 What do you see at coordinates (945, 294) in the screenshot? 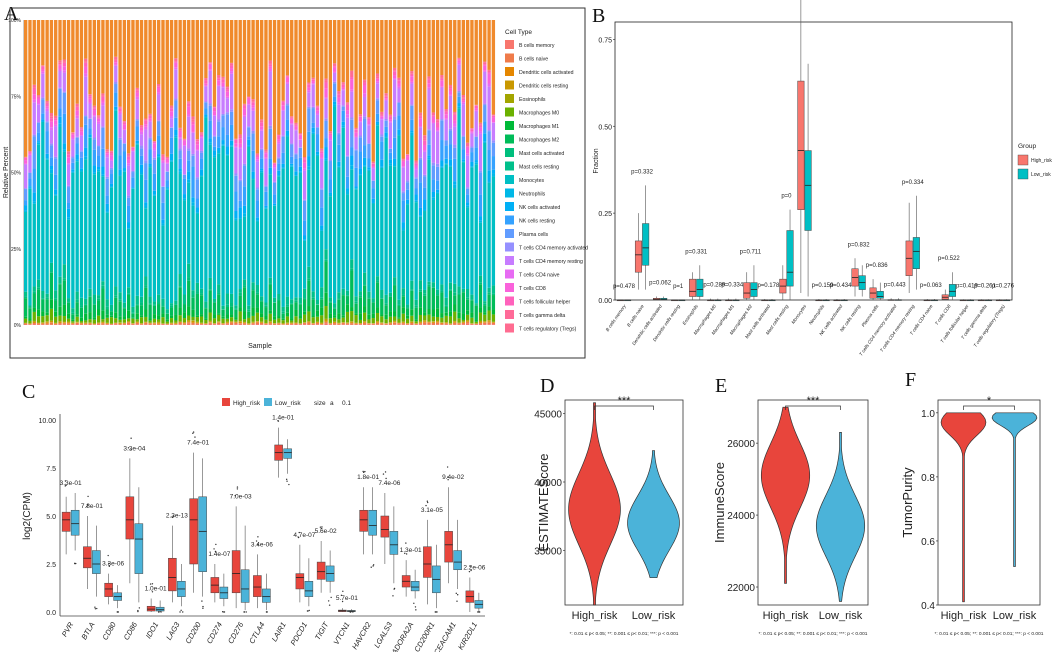
I see `box-high-risk-t-cells-cd8` at bounding box center [945, 294].